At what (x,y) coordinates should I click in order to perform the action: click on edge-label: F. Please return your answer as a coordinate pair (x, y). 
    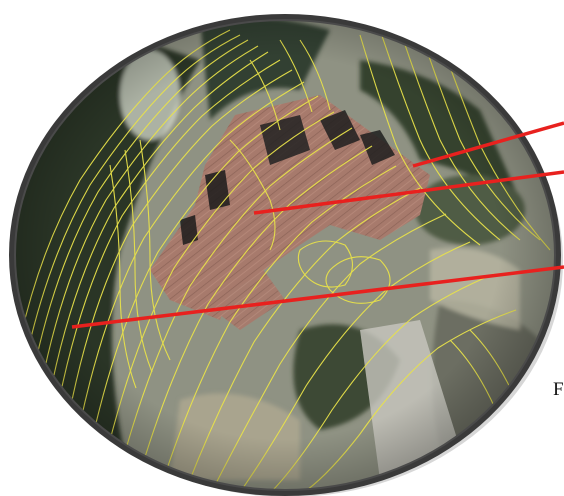
    Looking at the image, I should click on (558, 389).